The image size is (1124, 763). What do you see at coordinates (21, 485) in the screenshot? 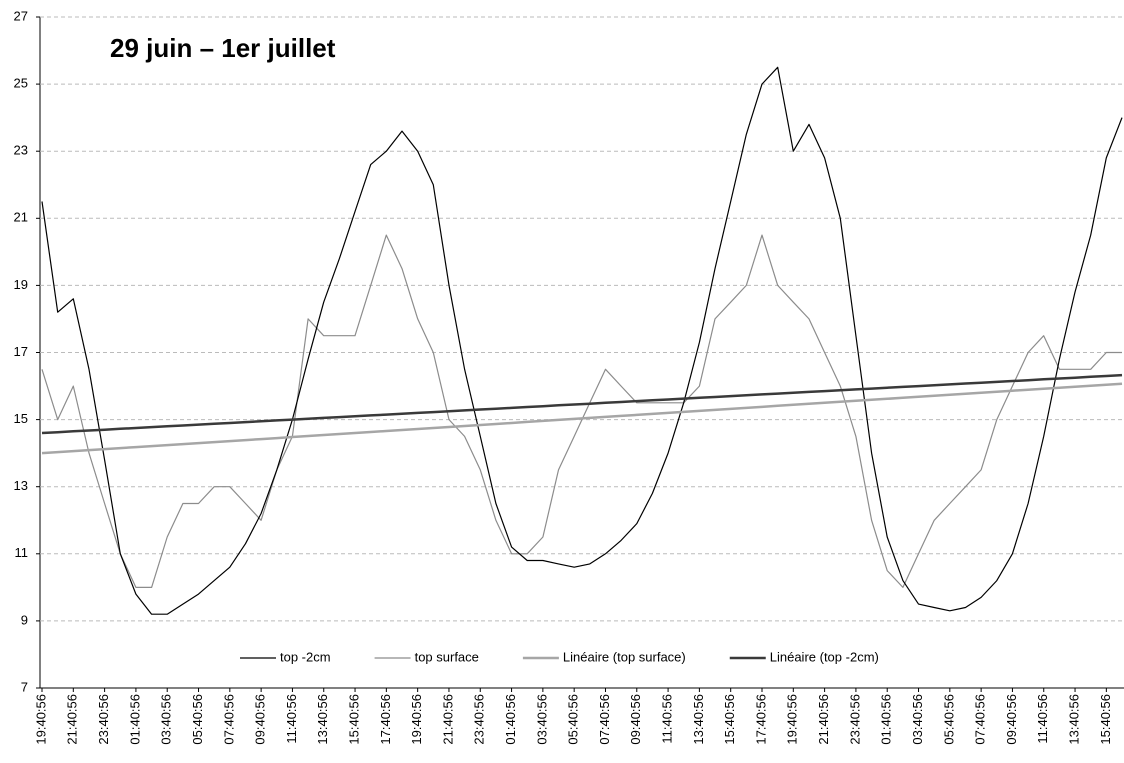
I see `y-tick-label: 13` at bounding box center [21, 485].